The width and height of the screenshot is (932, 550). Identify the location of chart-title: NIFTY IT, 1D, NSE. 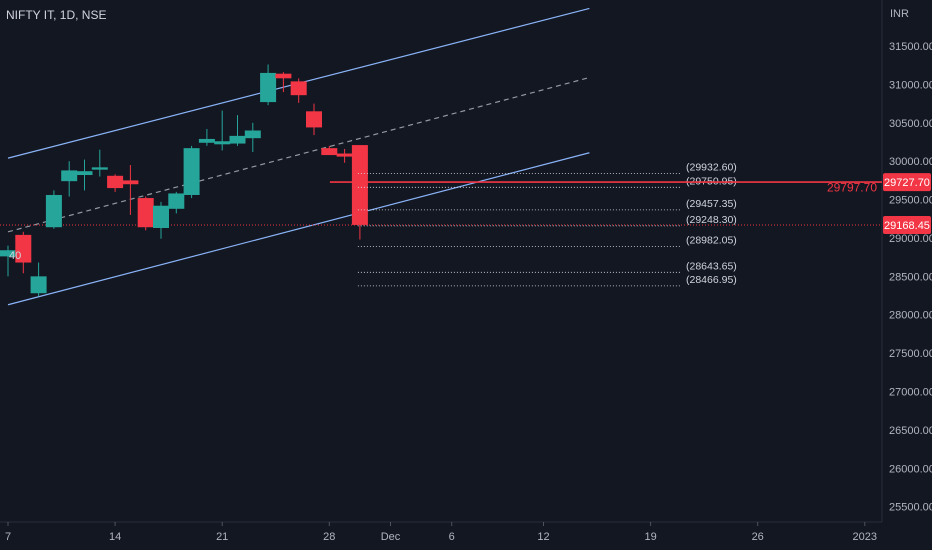
(56, 15).